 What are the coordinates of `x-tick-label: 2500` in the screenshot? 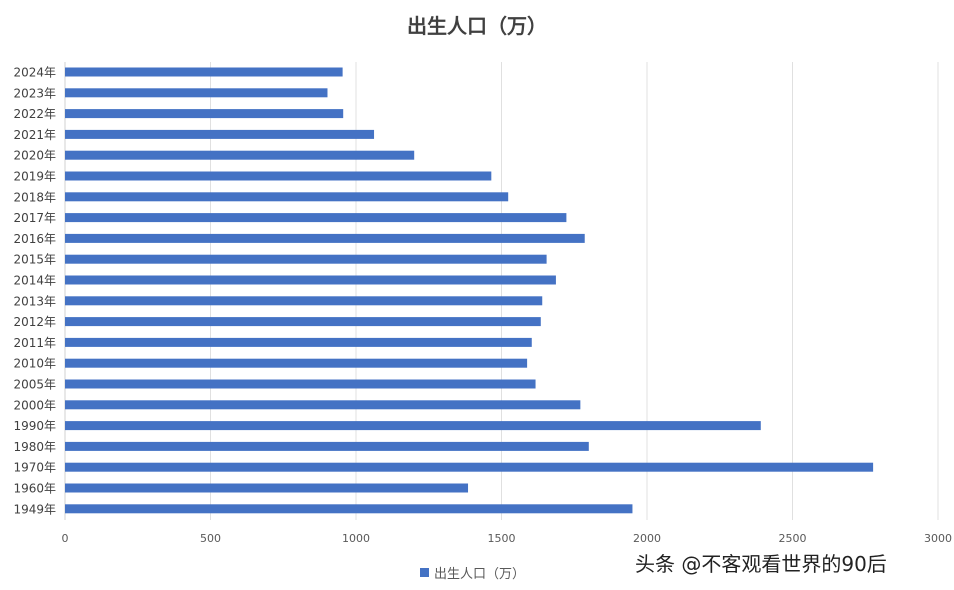 It's located at (793, 538).